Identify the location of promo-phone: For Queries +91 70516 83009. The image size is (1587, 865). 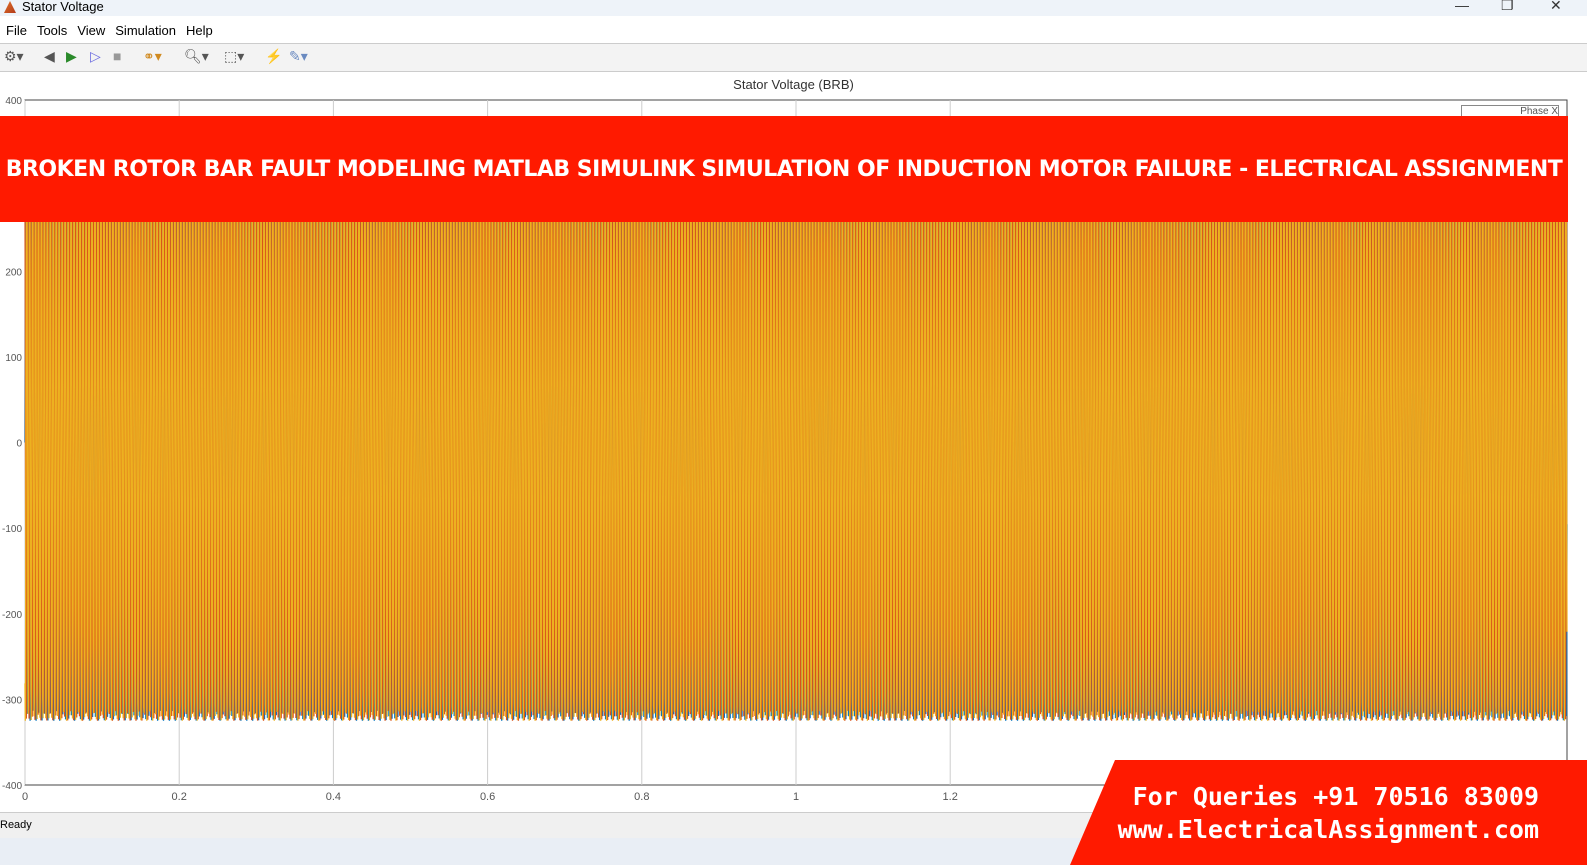
(1335, 796).